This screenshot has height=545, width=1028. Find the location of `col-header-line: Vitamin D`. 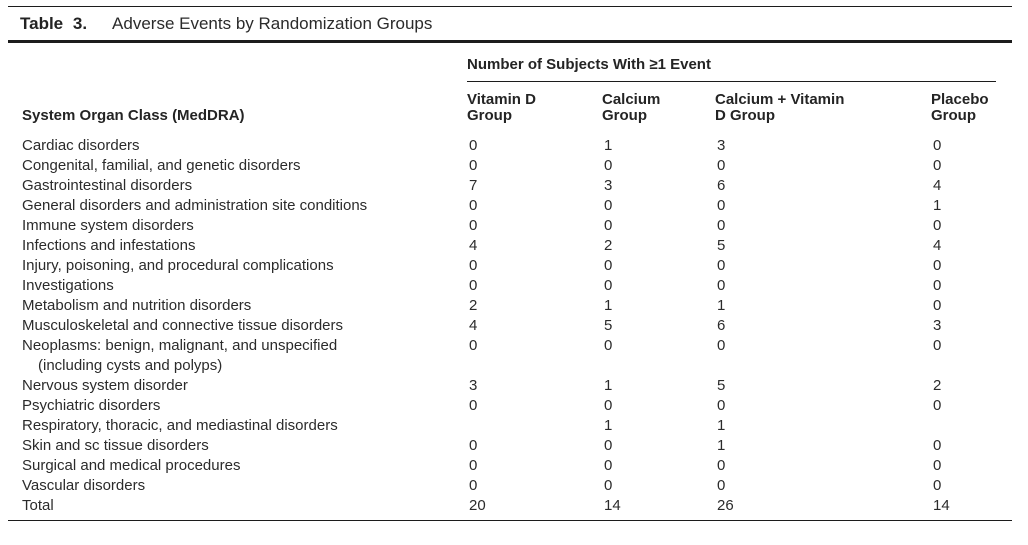

col-header-line: Vitamin D is located at coordinates (501, 99).